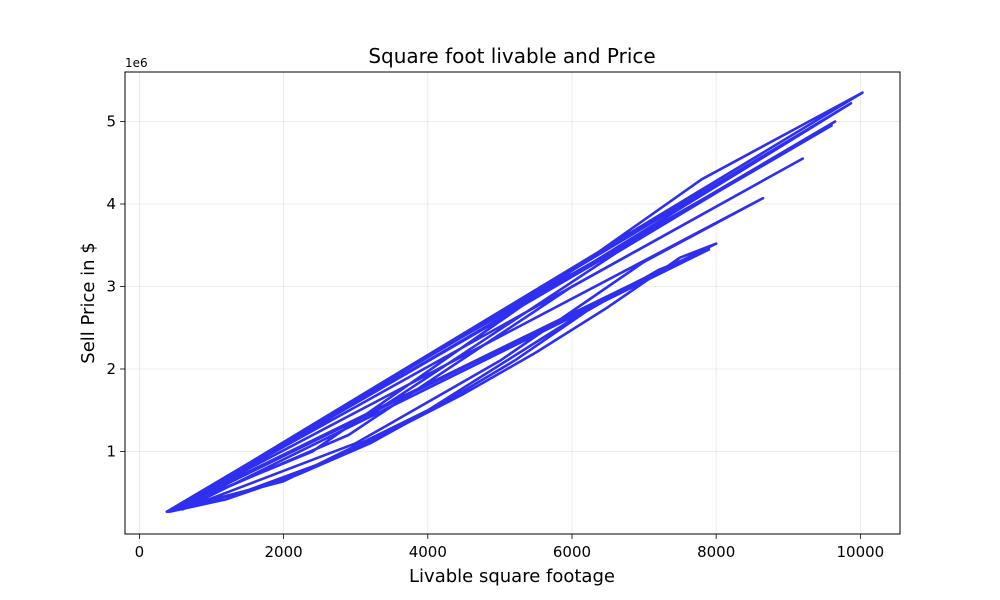 This screenshot has width=1000, height=600. What do you see at coordinates (111, 452) in the screenshot?
I see `y-tick-label: 1` at bounding box center [111, 452].